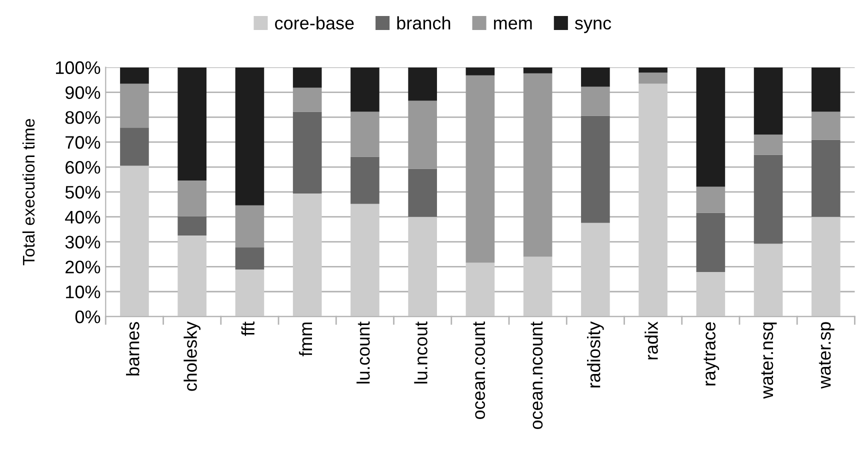 The width and height of the screenshot is (866, 449). Describe the element at coordinates (87, 317) in the screenshot. I see `y-tick-label: 0%` at that location.